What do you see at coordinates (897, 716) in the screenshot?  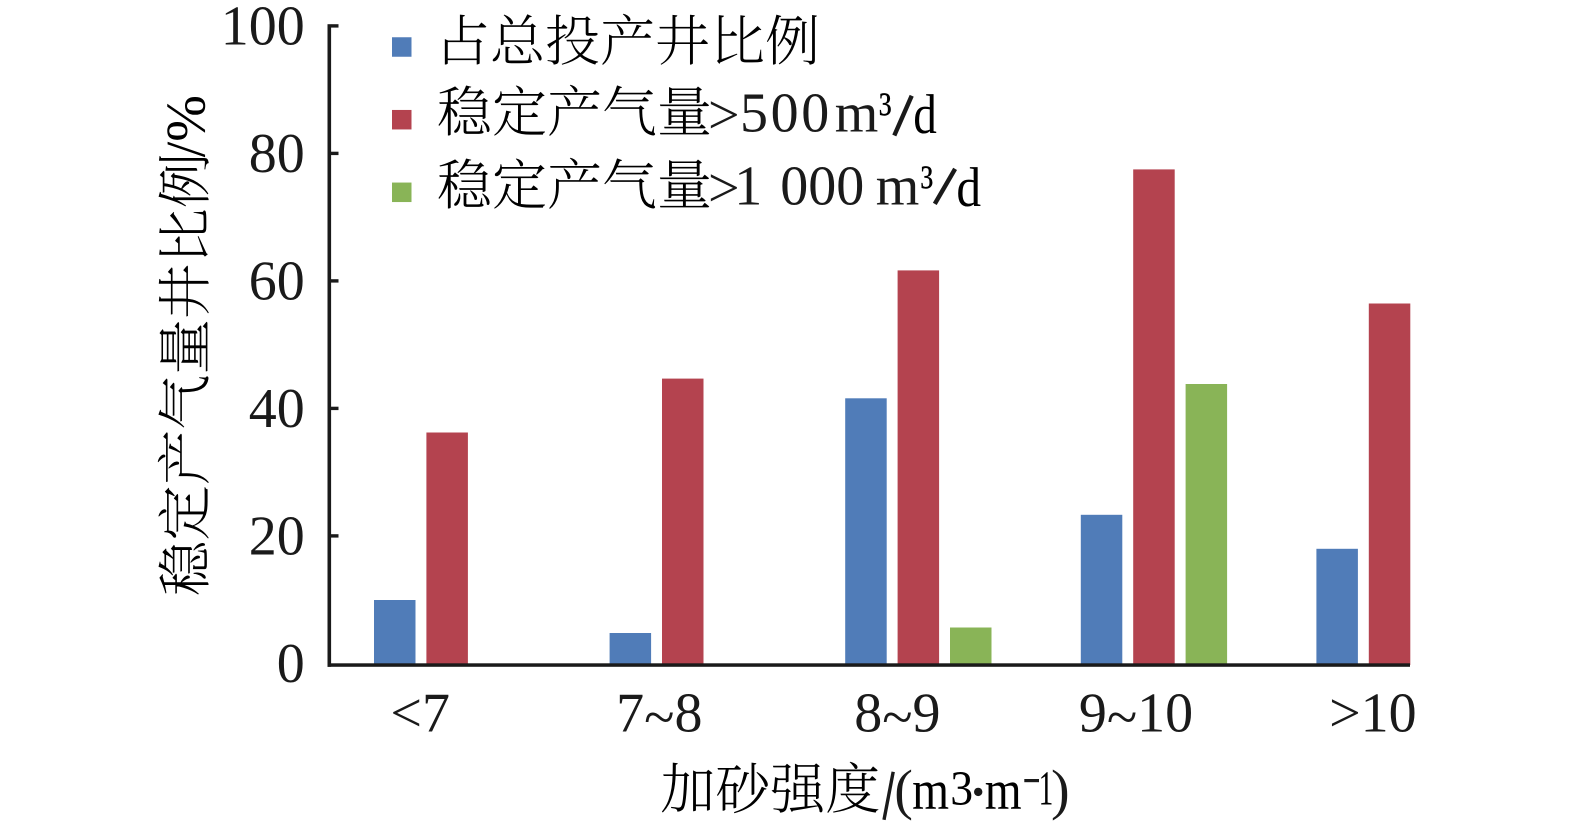 I see `svg-text: 8~9` at bounding box center [897, 716].